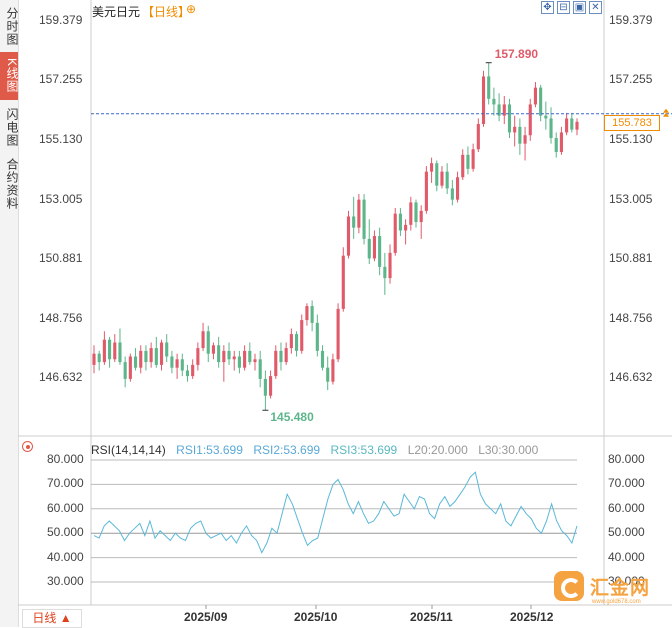 The image size is (672, 628). What do you see at coordinates (166, 12) in the screenshot?
I see `timeframe-tag: 【日线】` at bounding box center [166, 12].